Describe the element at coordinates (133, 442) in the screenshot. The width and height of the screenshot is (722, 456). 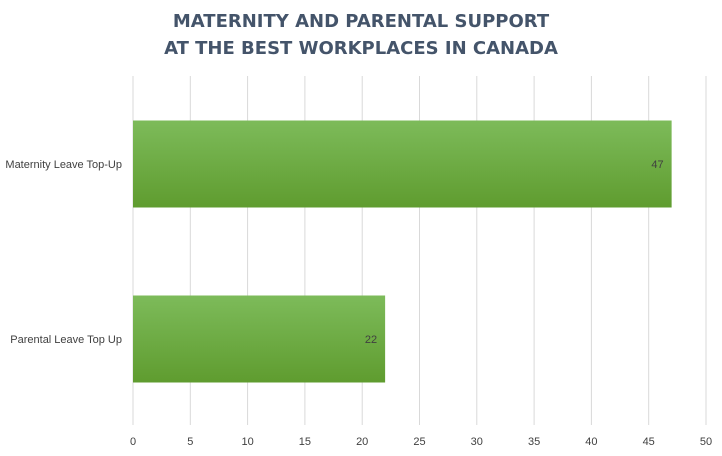
I see `x-tick-label: 0` at that location.